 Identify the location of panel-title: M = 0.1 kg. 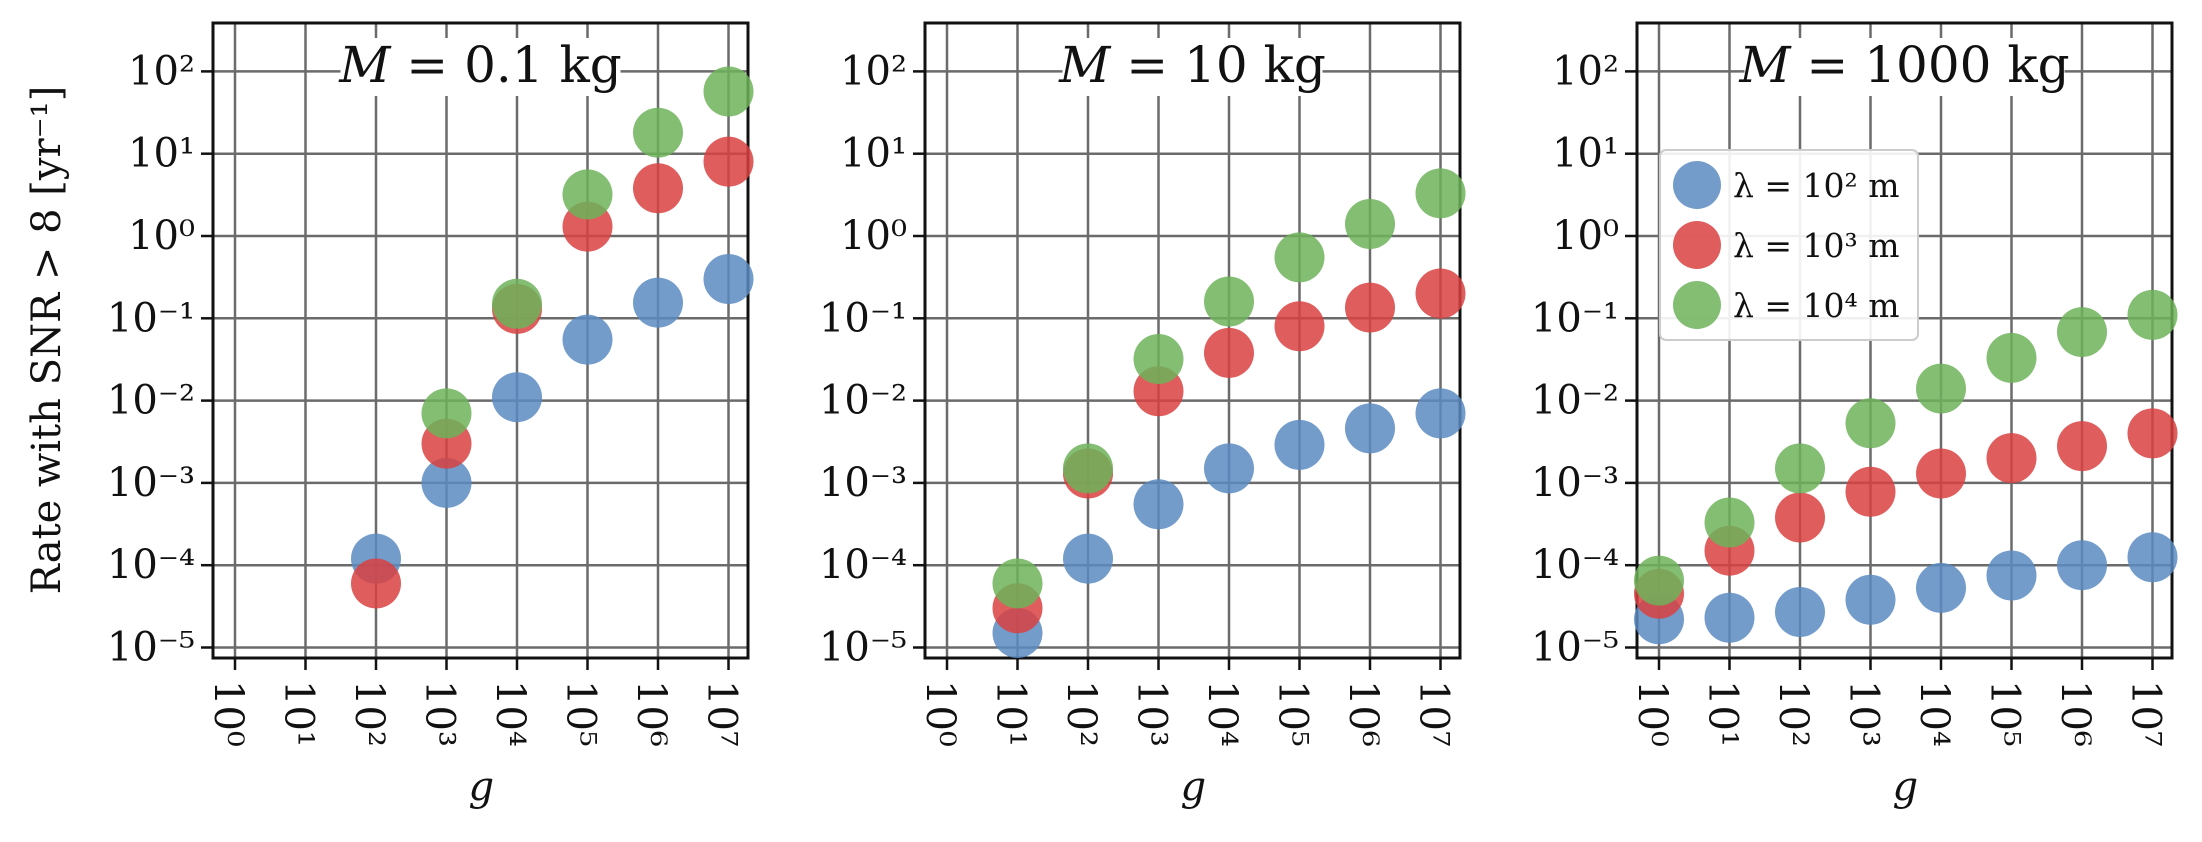
(480, 65).